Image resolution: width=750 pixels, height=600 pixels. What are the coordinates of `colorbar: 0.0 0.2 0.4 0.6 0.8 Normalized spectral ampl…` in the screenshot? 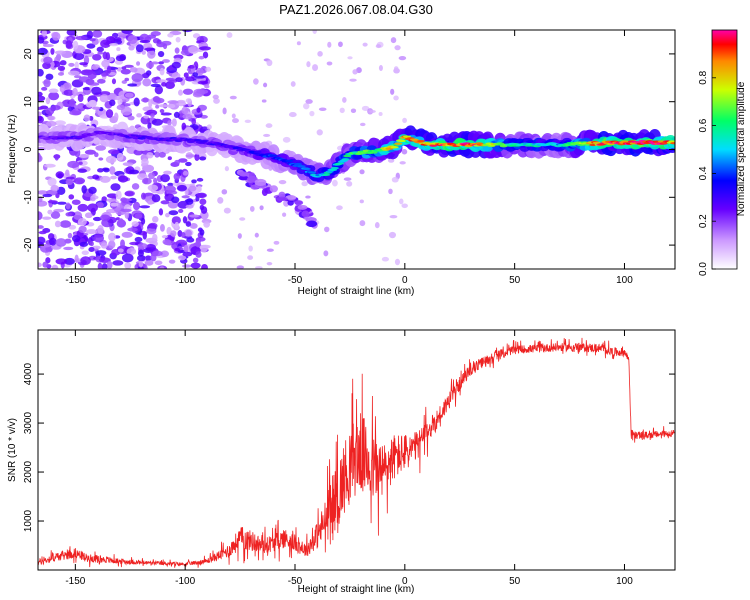 It's located at (722, 152).